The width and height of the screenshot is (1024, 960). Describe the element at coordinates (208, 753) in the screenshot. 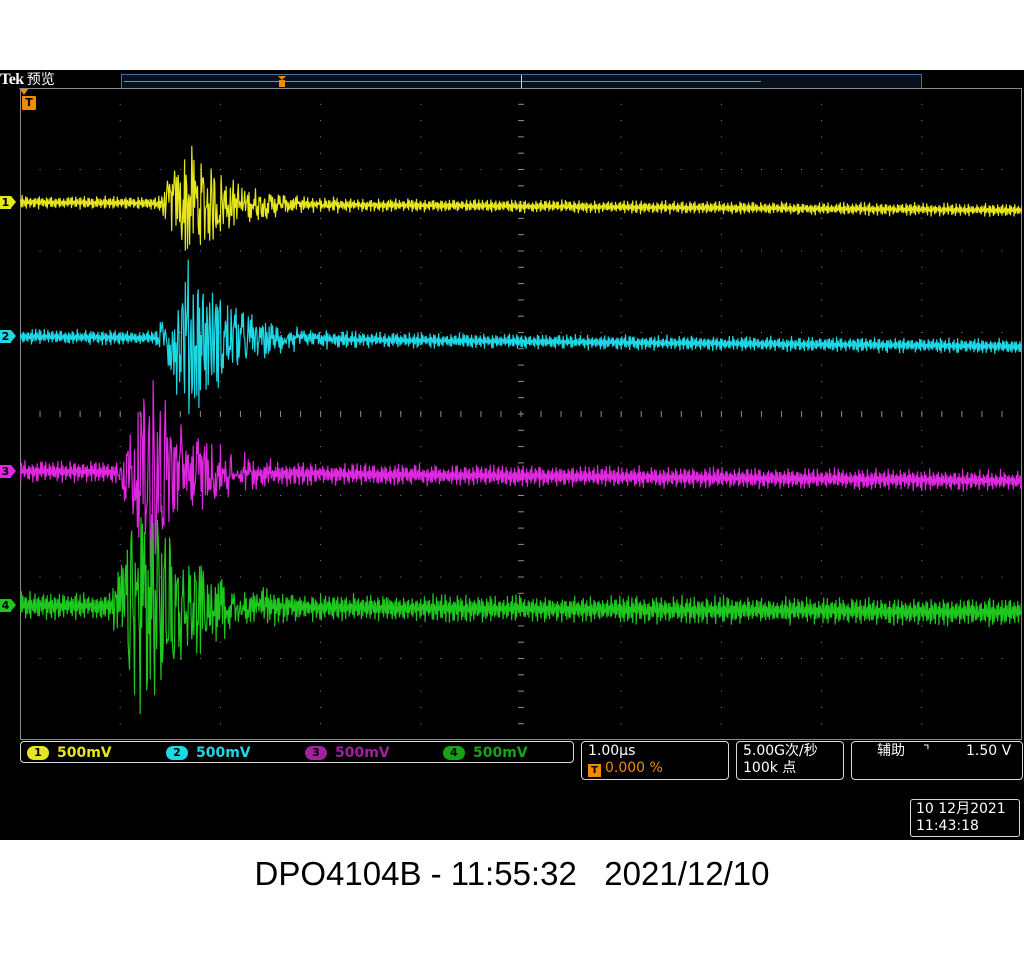

I see `ch2-readout: 2 500mV` at that location.